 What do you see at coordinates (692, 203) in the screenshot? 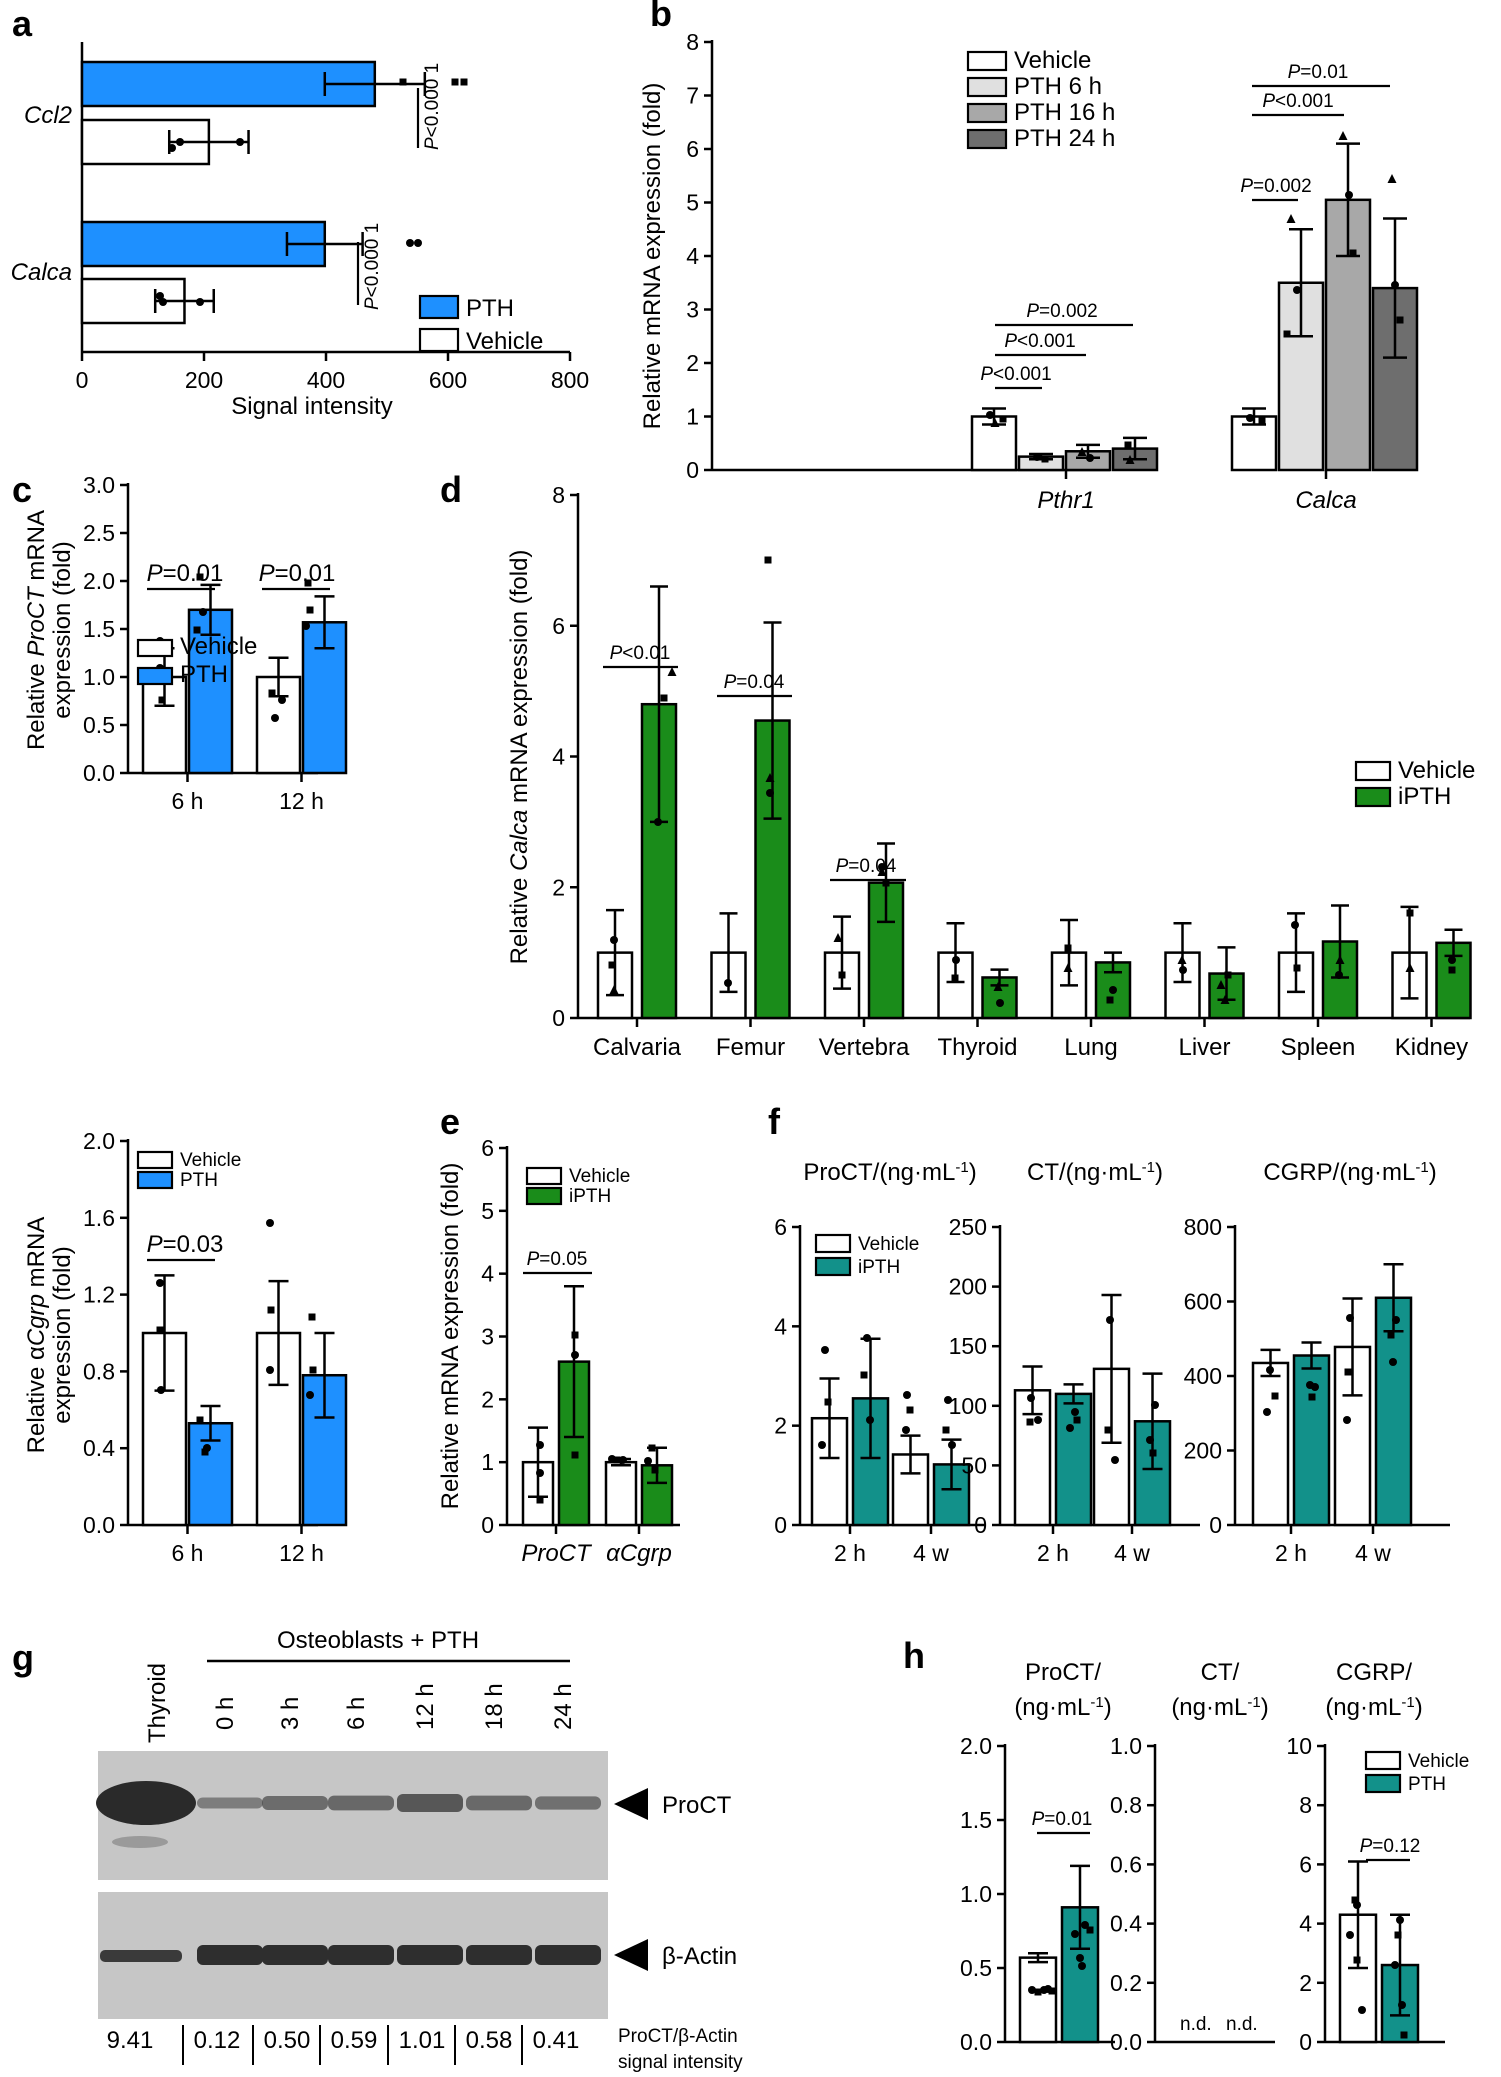
I see `b-y-tick-label: 5` at bounding box center [692, 203].